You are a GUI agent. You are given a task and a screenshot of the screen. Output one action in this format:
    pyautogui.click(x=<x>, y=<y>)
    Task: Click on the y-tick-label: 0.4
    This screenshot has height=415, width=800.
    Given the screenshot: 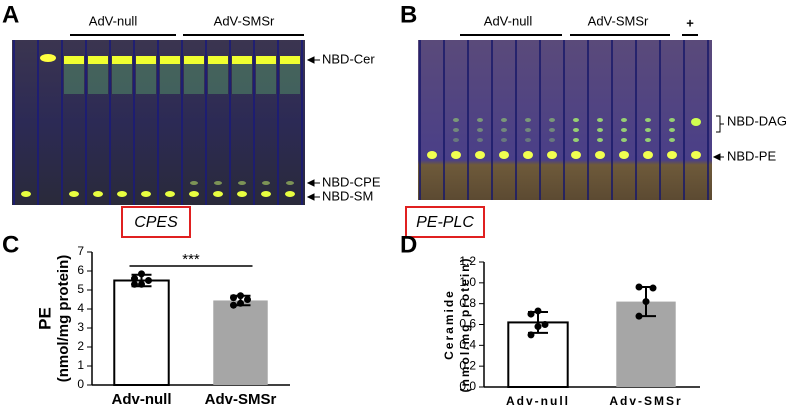 What is the action you would take?
    pyautogui.click(x=467, y=345)
    